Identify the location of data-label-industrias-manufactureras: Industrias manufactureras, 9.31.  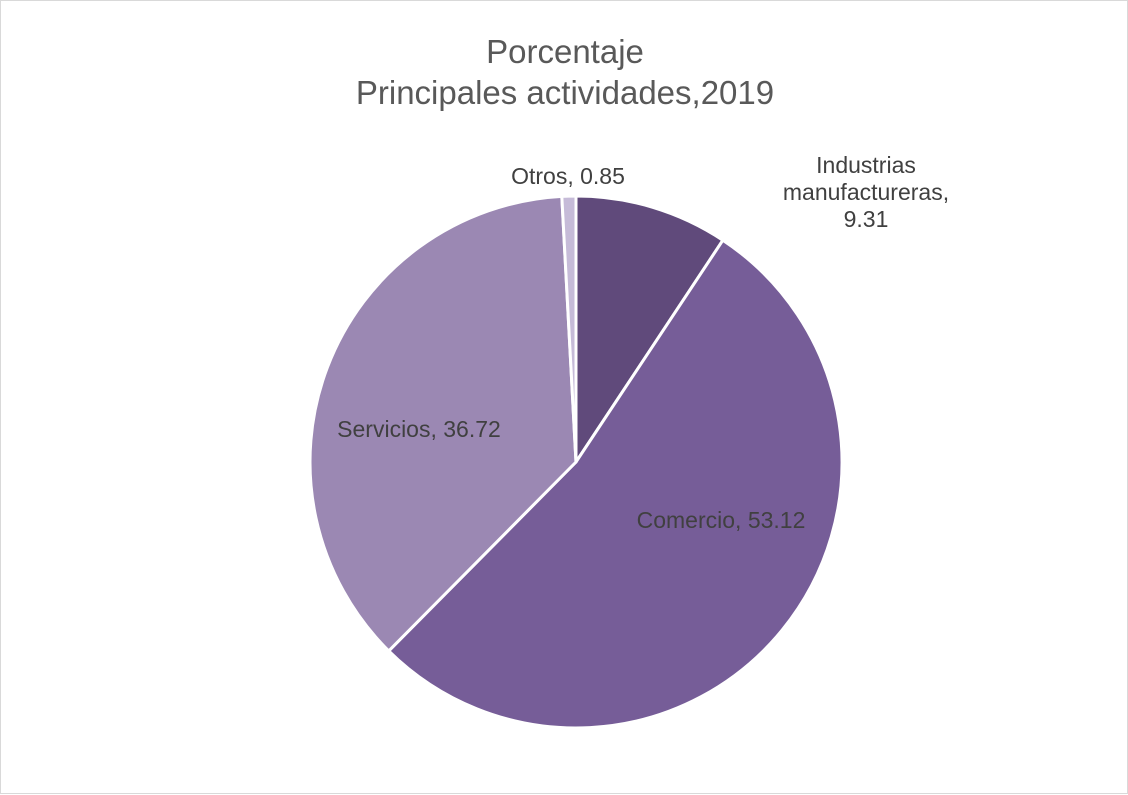
(866, 192).